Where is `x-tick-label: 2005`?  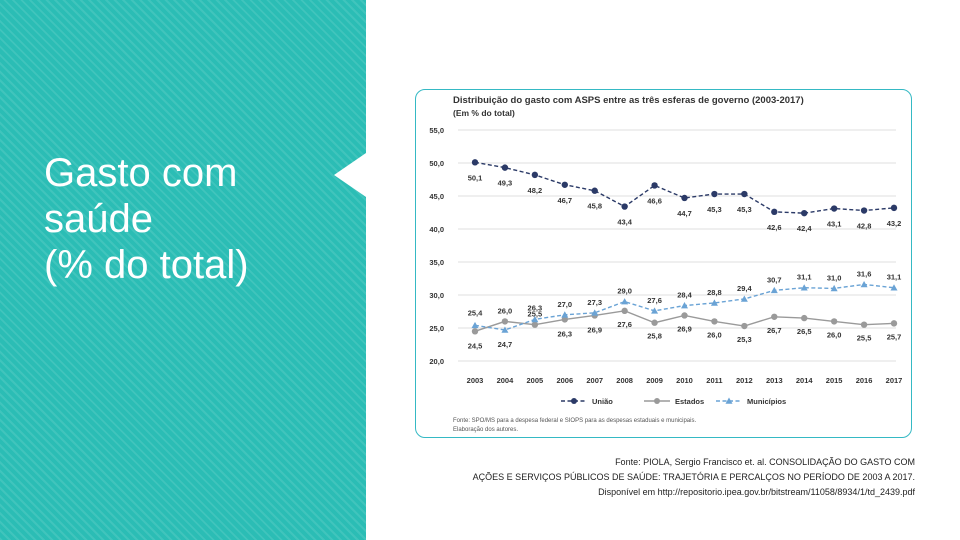
x-tick-label: 2005 is located at coordinates (535, 380).